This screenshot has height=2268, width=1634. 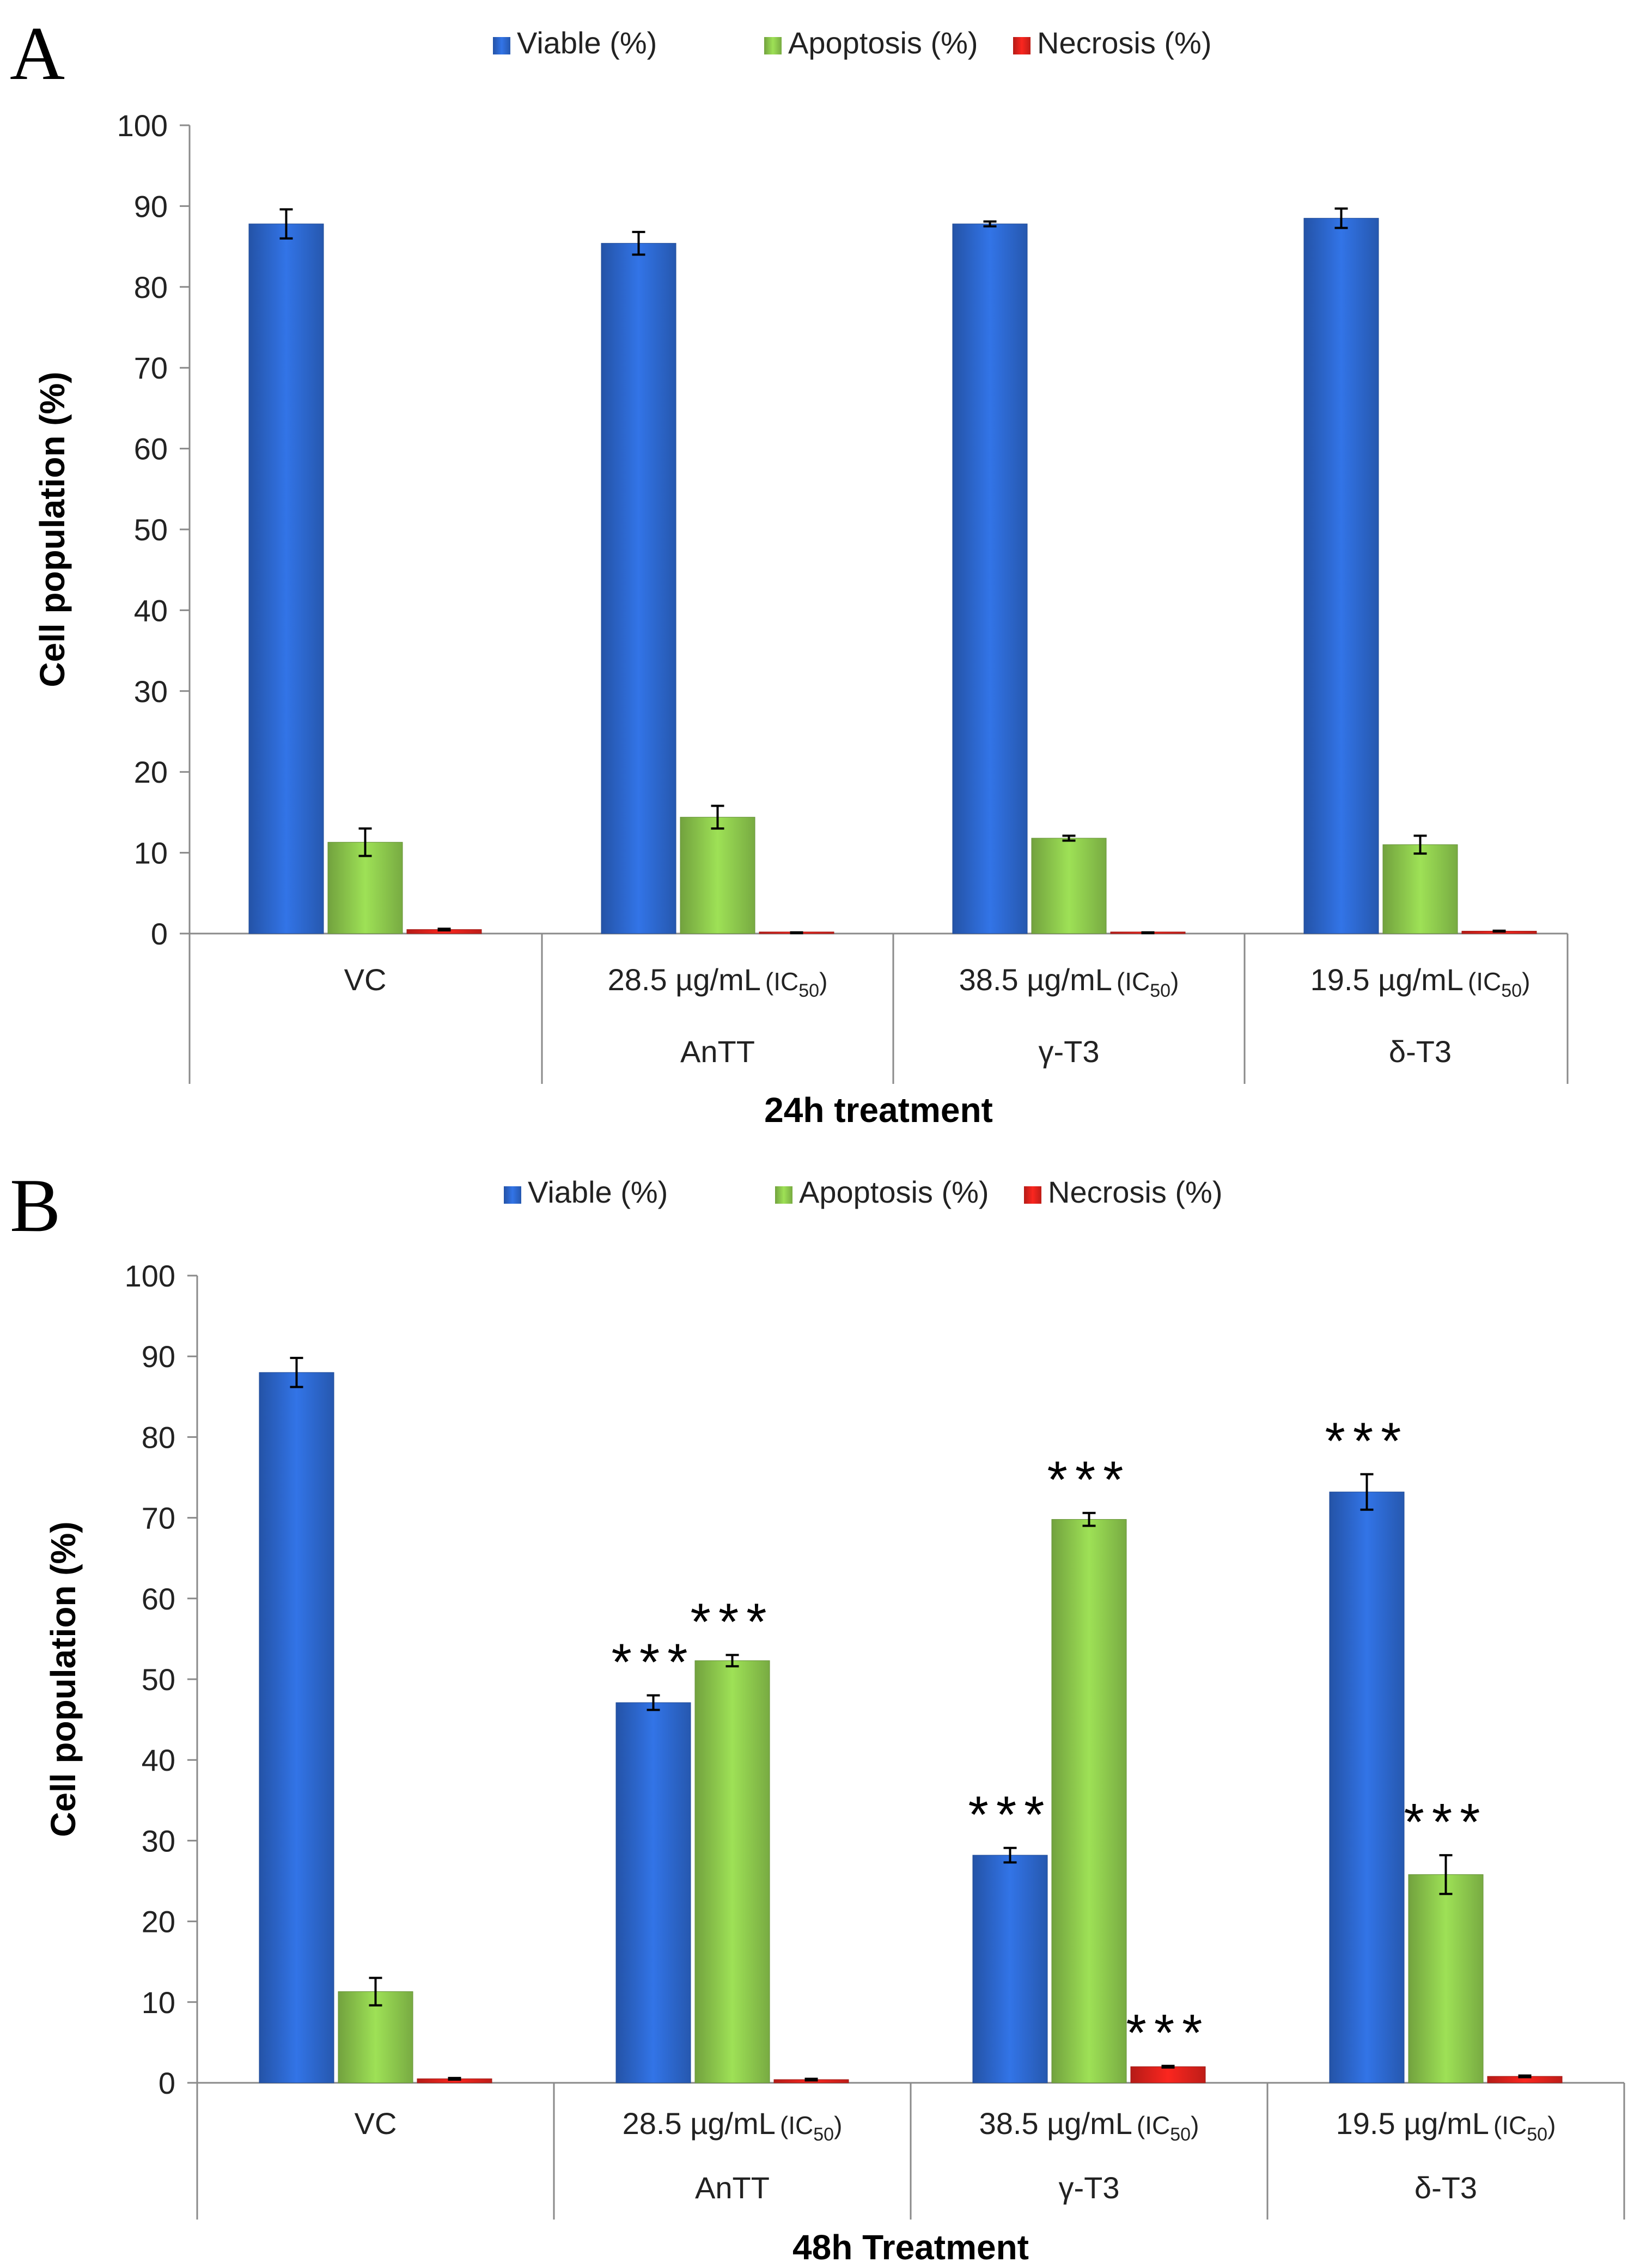 What do you see at coordinates (1168, 2074) in the screenshot?
I see `bar-necrosis` at bounding box center [1168, 2074].